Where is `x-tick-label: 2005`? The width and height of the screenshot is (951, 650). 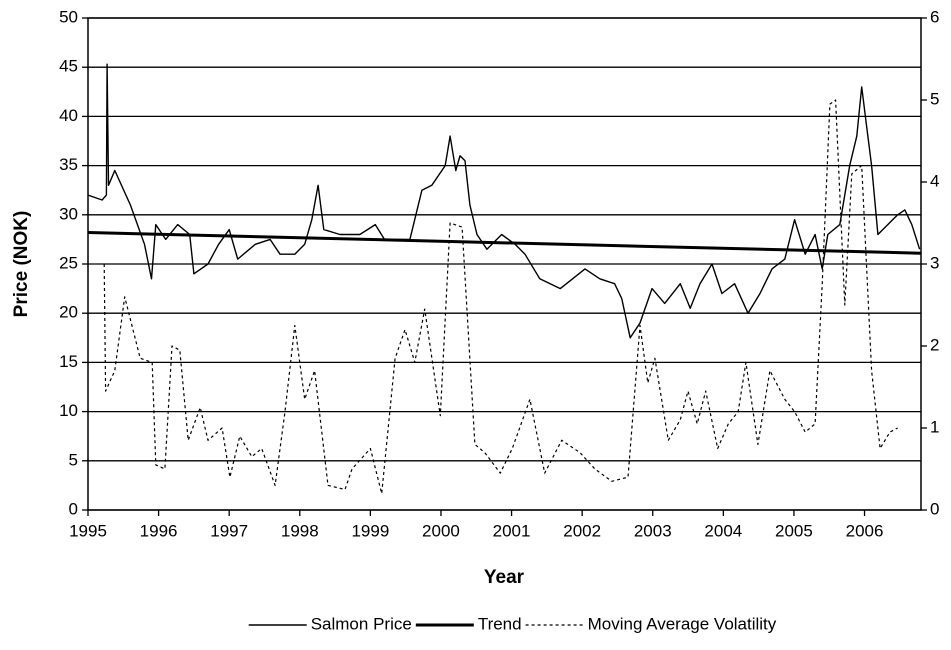
x-tick-label: 2005 is located at coordinates (794, 530).